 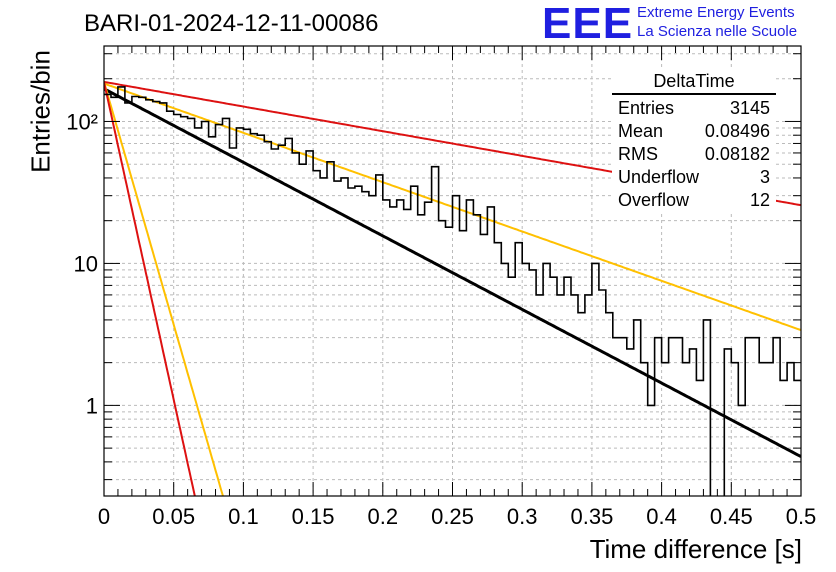 What do you see at coordinates (452, 516) in the screenshot?
I see `x-tick-label: 0.25` at bounding box center [452, 516].